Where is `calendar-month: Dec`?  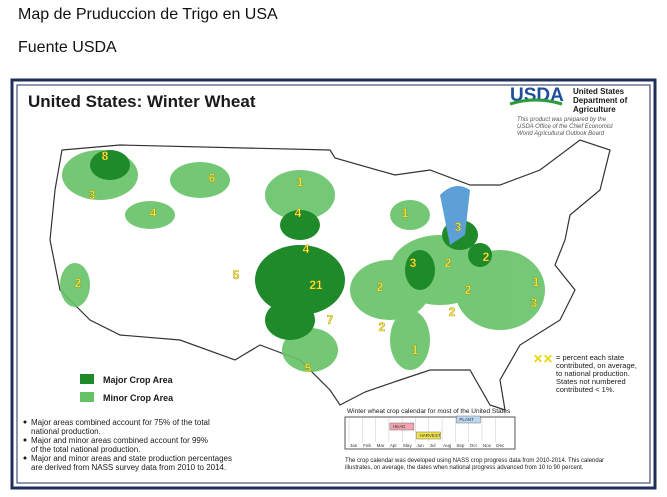 calendar-month: Dec is located at coordinates (500, 445).